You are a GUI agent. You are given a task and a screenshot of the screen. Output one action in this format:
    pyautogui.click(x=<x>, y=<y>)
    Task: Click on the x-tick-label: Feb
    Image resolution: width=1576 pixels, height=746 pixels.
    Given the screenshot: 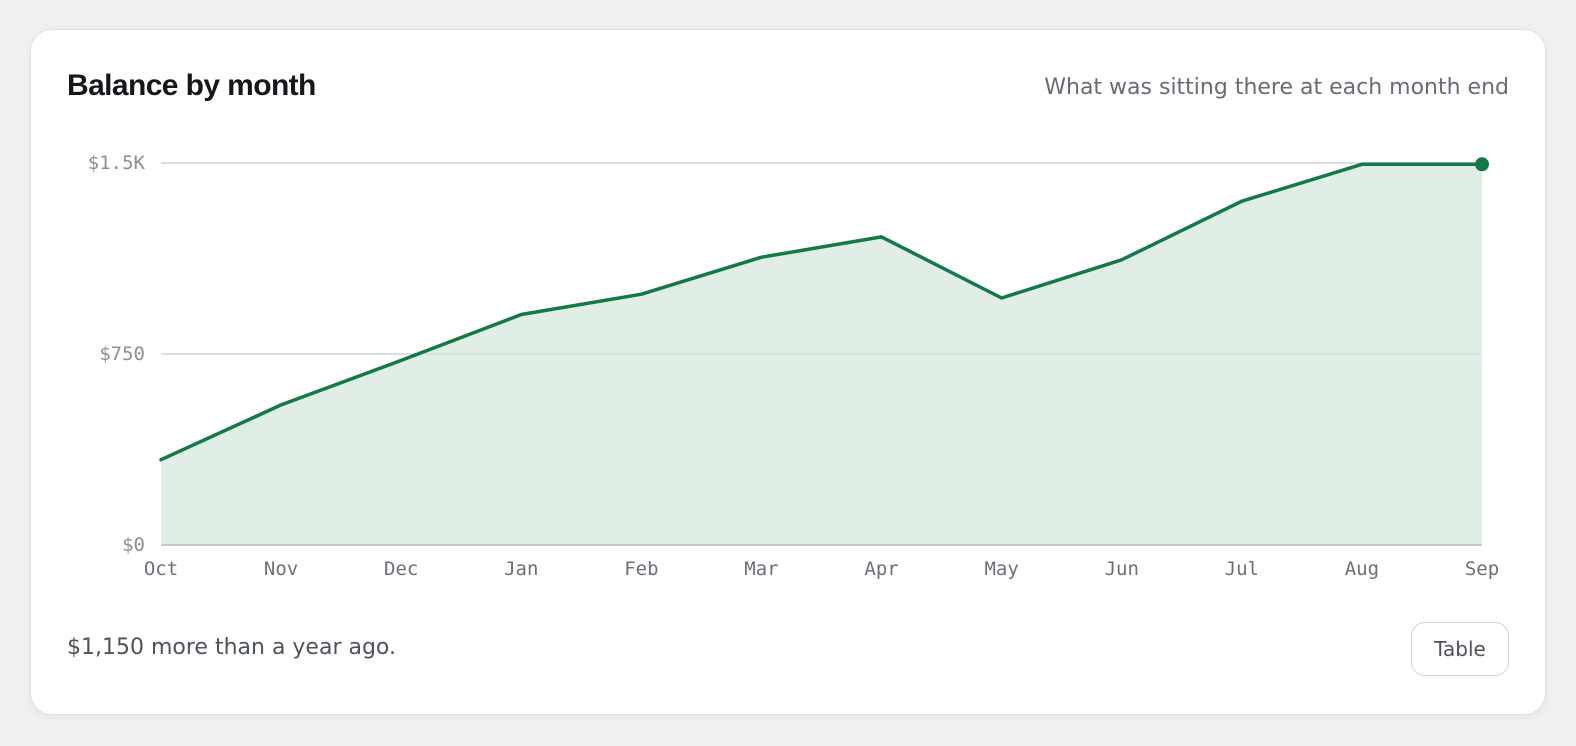 What is the action you would take?
    pyautogui.click(x=641, y=569)
    